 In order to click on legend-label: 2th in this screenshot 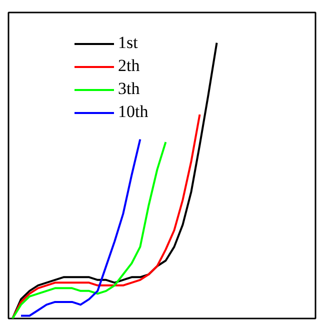, I will do `click(129, 66)`.